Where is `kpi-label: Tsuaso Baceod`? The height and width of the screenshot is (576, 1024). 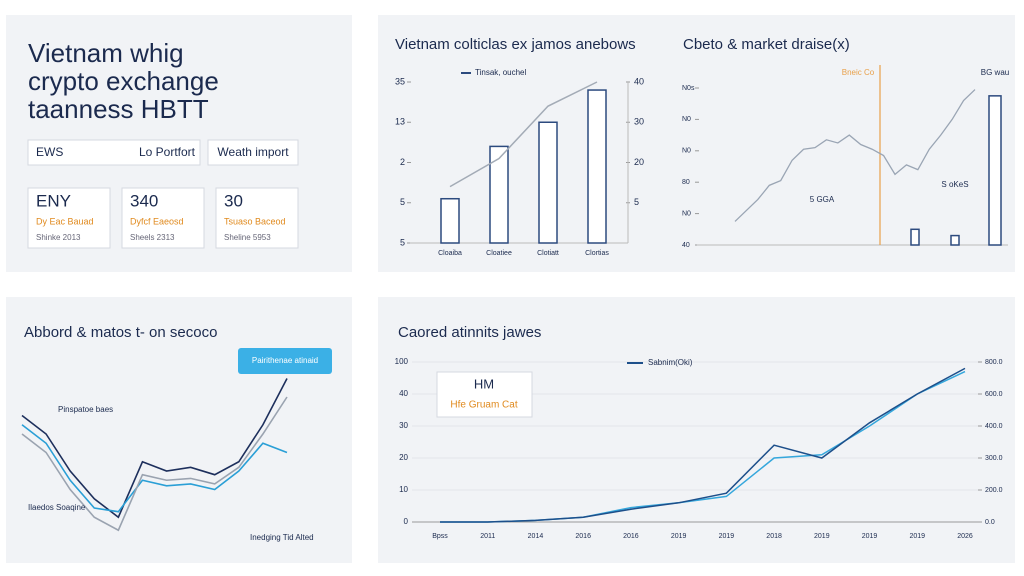 kpi-label: Tsuaso Baceod is located at coordinates (255, 221).